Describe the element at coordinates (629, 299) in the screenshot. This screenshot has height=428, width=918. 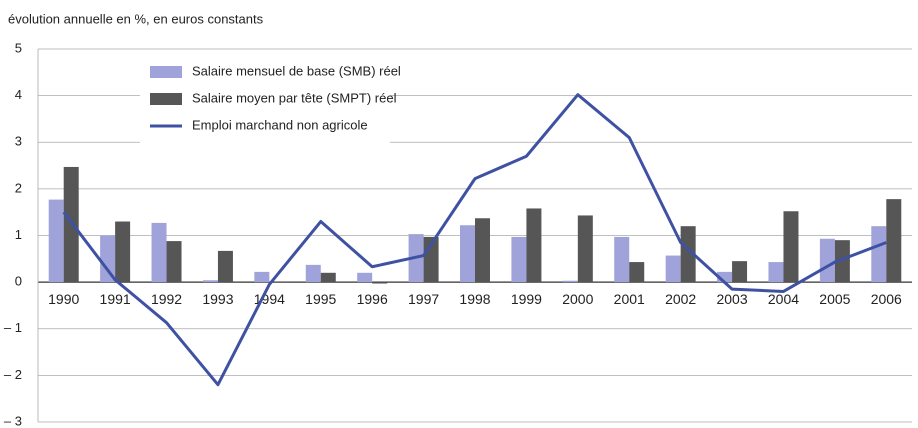
I see `x-tick-label: 2001` at that location.